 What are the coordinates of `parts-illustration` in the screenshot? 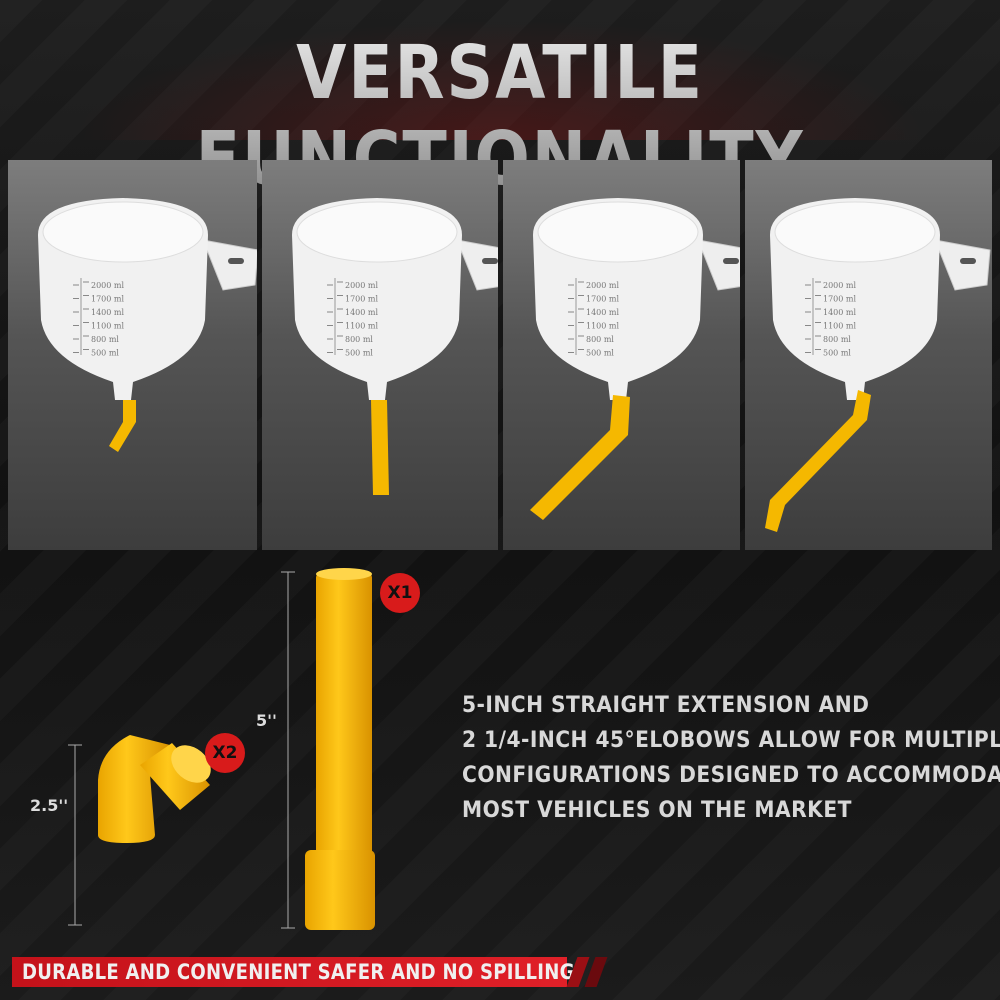 It's located at (221, 749).